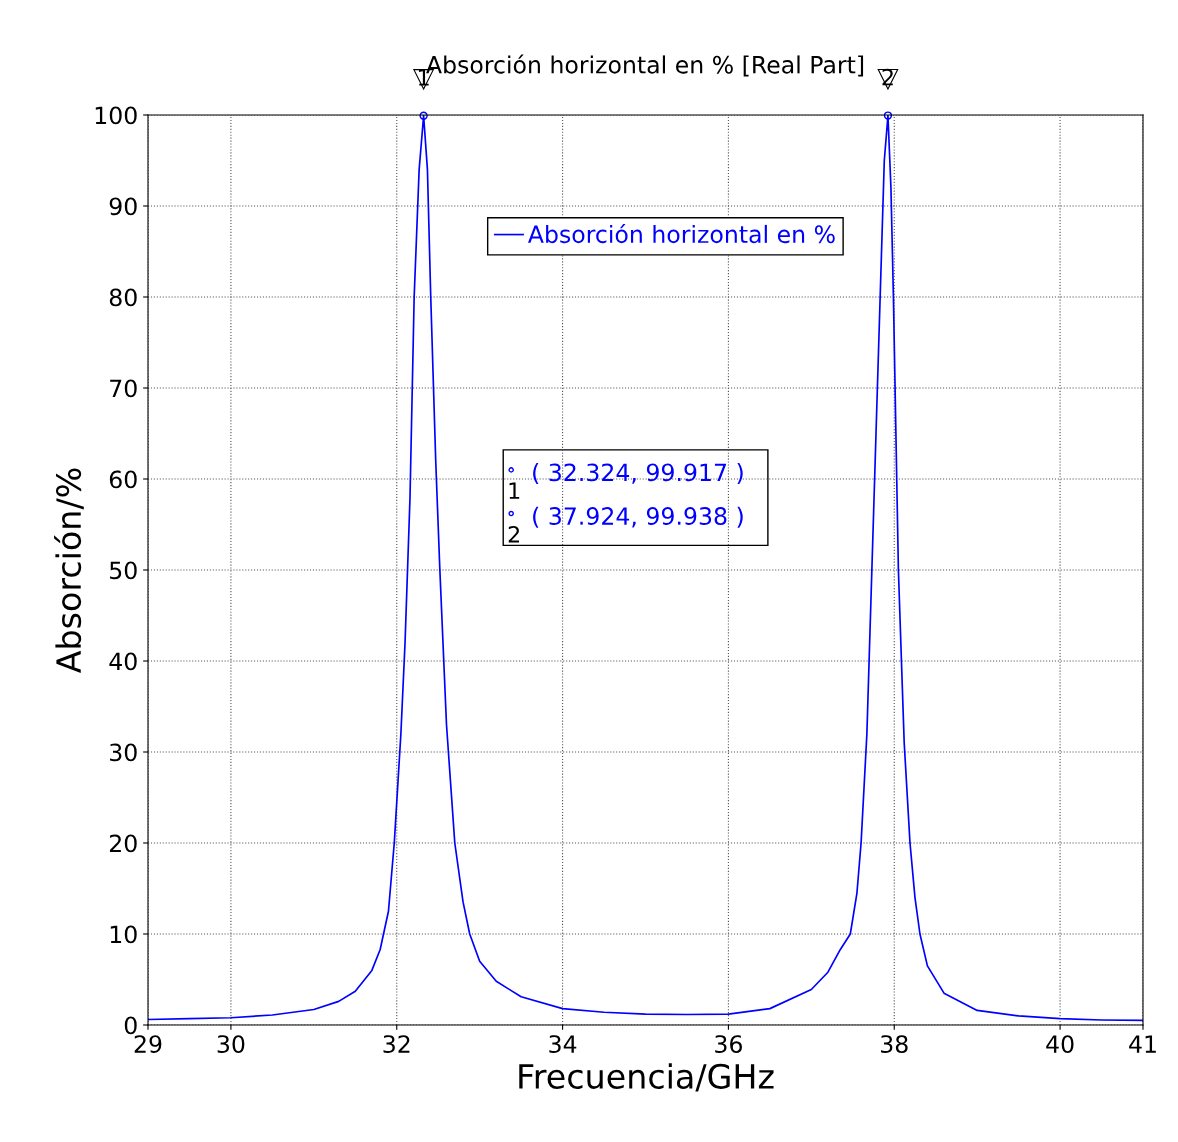 The image size is (1178, 1142). Describe the element at coordinates (123, 479) in the screenshot. I see `y-tick-label: 60` at that location.